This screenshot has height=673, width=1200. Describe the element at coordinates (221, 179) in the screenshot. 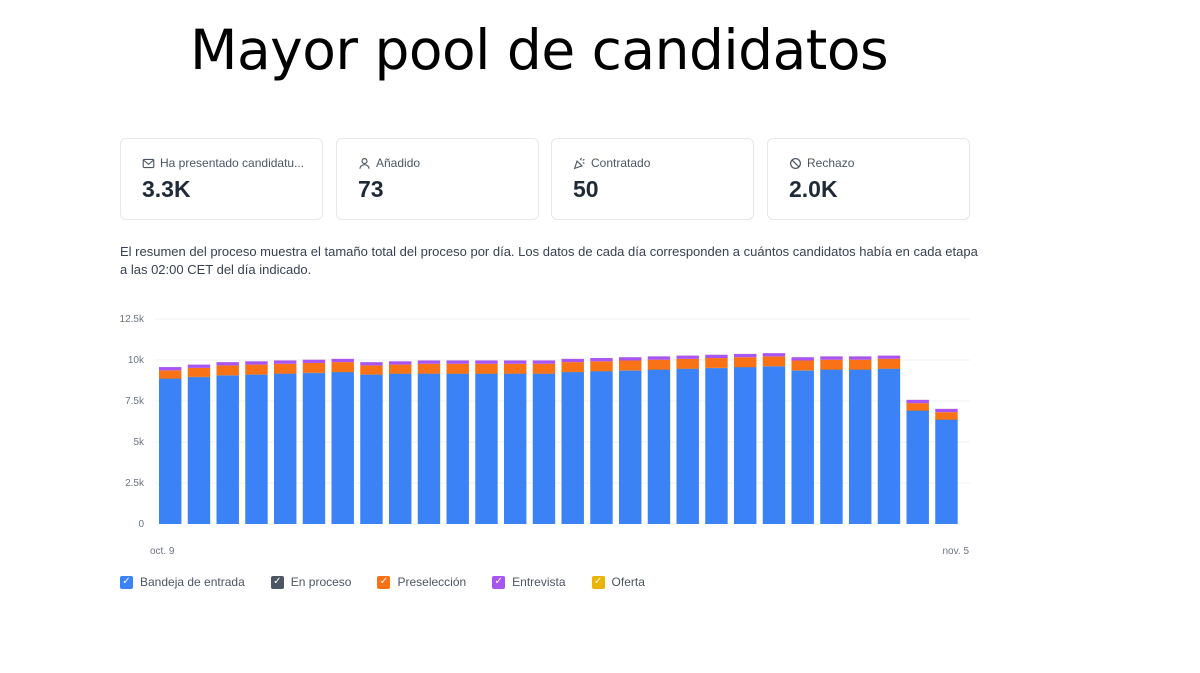

I see `card-applied: Ha presentado candidatu... 3.3K` at that location.